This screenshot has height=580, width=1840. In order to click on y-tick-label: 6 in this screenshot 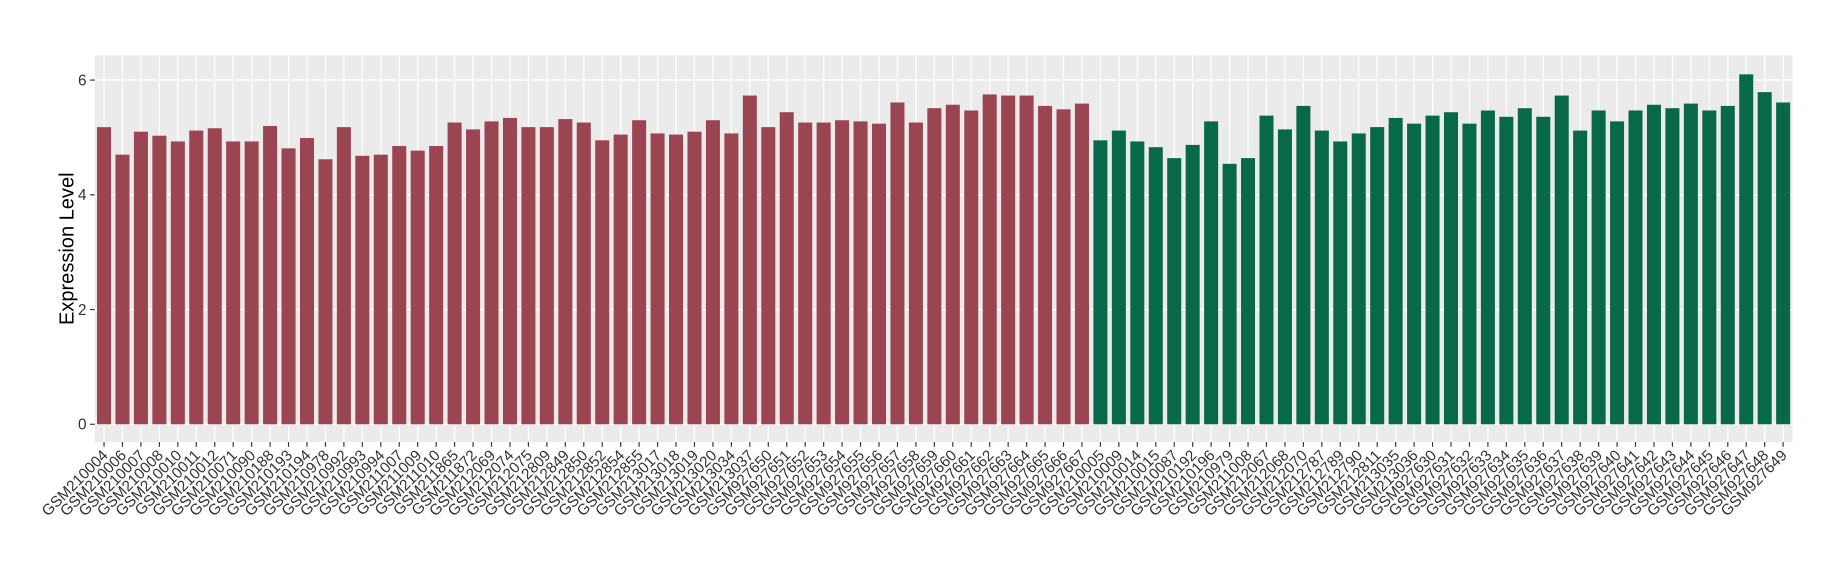, I will do `click(82, 80)`.